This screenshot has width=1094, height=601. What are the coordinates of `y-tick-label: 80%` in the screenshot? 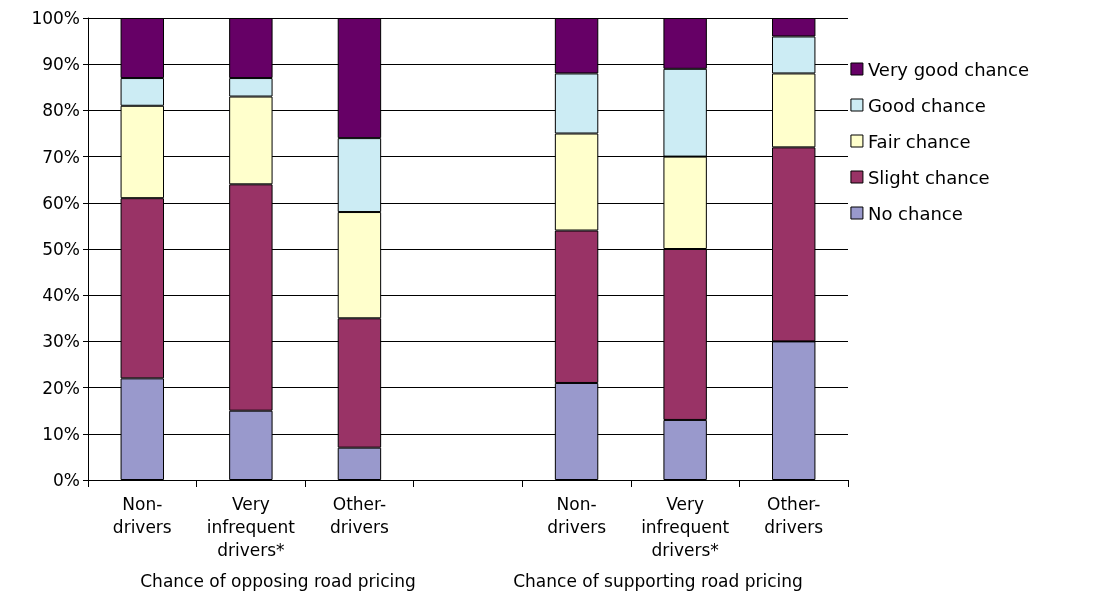 It's located at (61, 110).